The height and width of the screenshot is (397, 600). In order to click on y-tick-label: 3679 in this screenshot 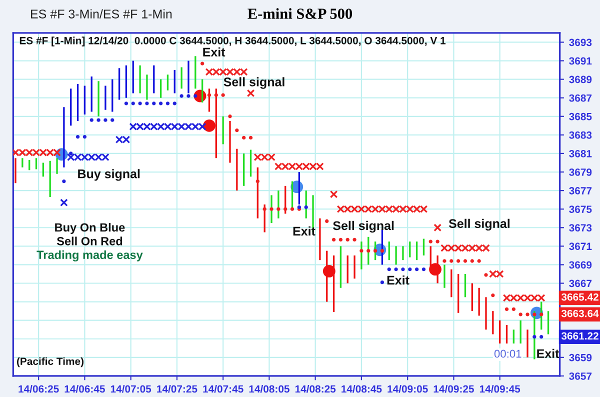, I will do `click(580, 172)`.